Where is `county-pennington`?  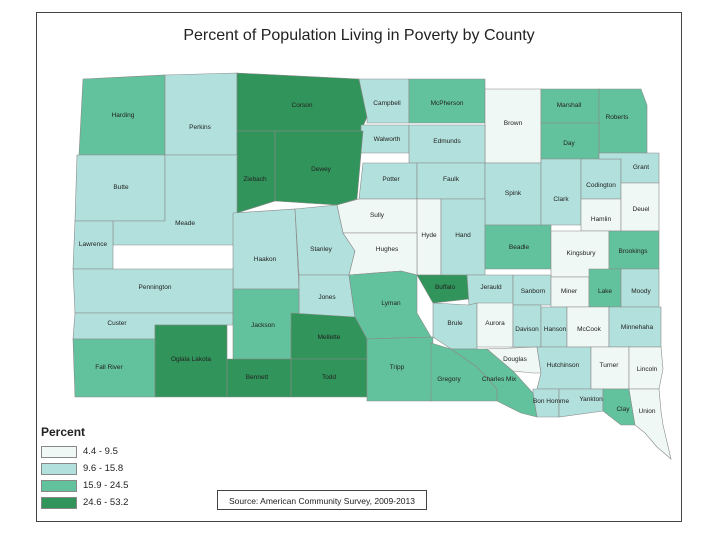
county-pennington is located at coordinates (153, 291).